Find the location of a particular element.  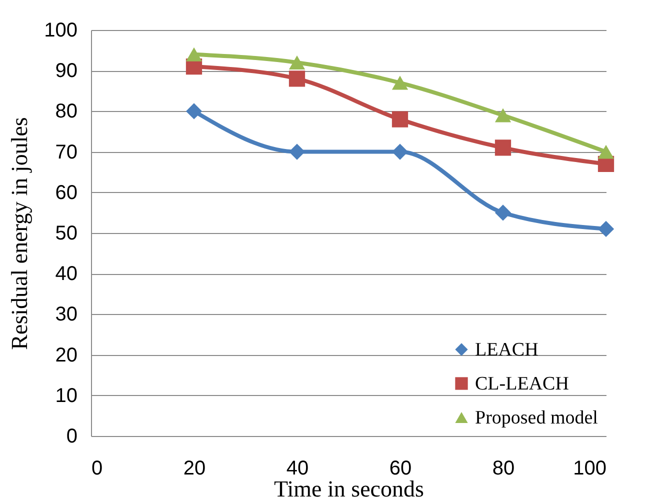

y-tick-label: 60 is located at coordinates (66, 193).